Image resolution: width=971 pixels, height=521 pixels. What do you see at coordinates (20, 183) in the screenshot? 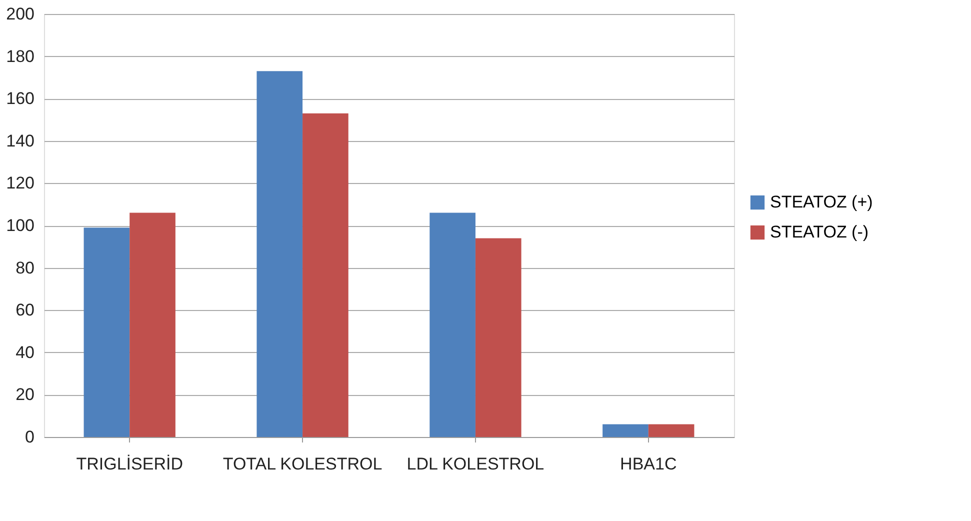
I see `y-tick-label: 120` at bounding box center [20, 183].